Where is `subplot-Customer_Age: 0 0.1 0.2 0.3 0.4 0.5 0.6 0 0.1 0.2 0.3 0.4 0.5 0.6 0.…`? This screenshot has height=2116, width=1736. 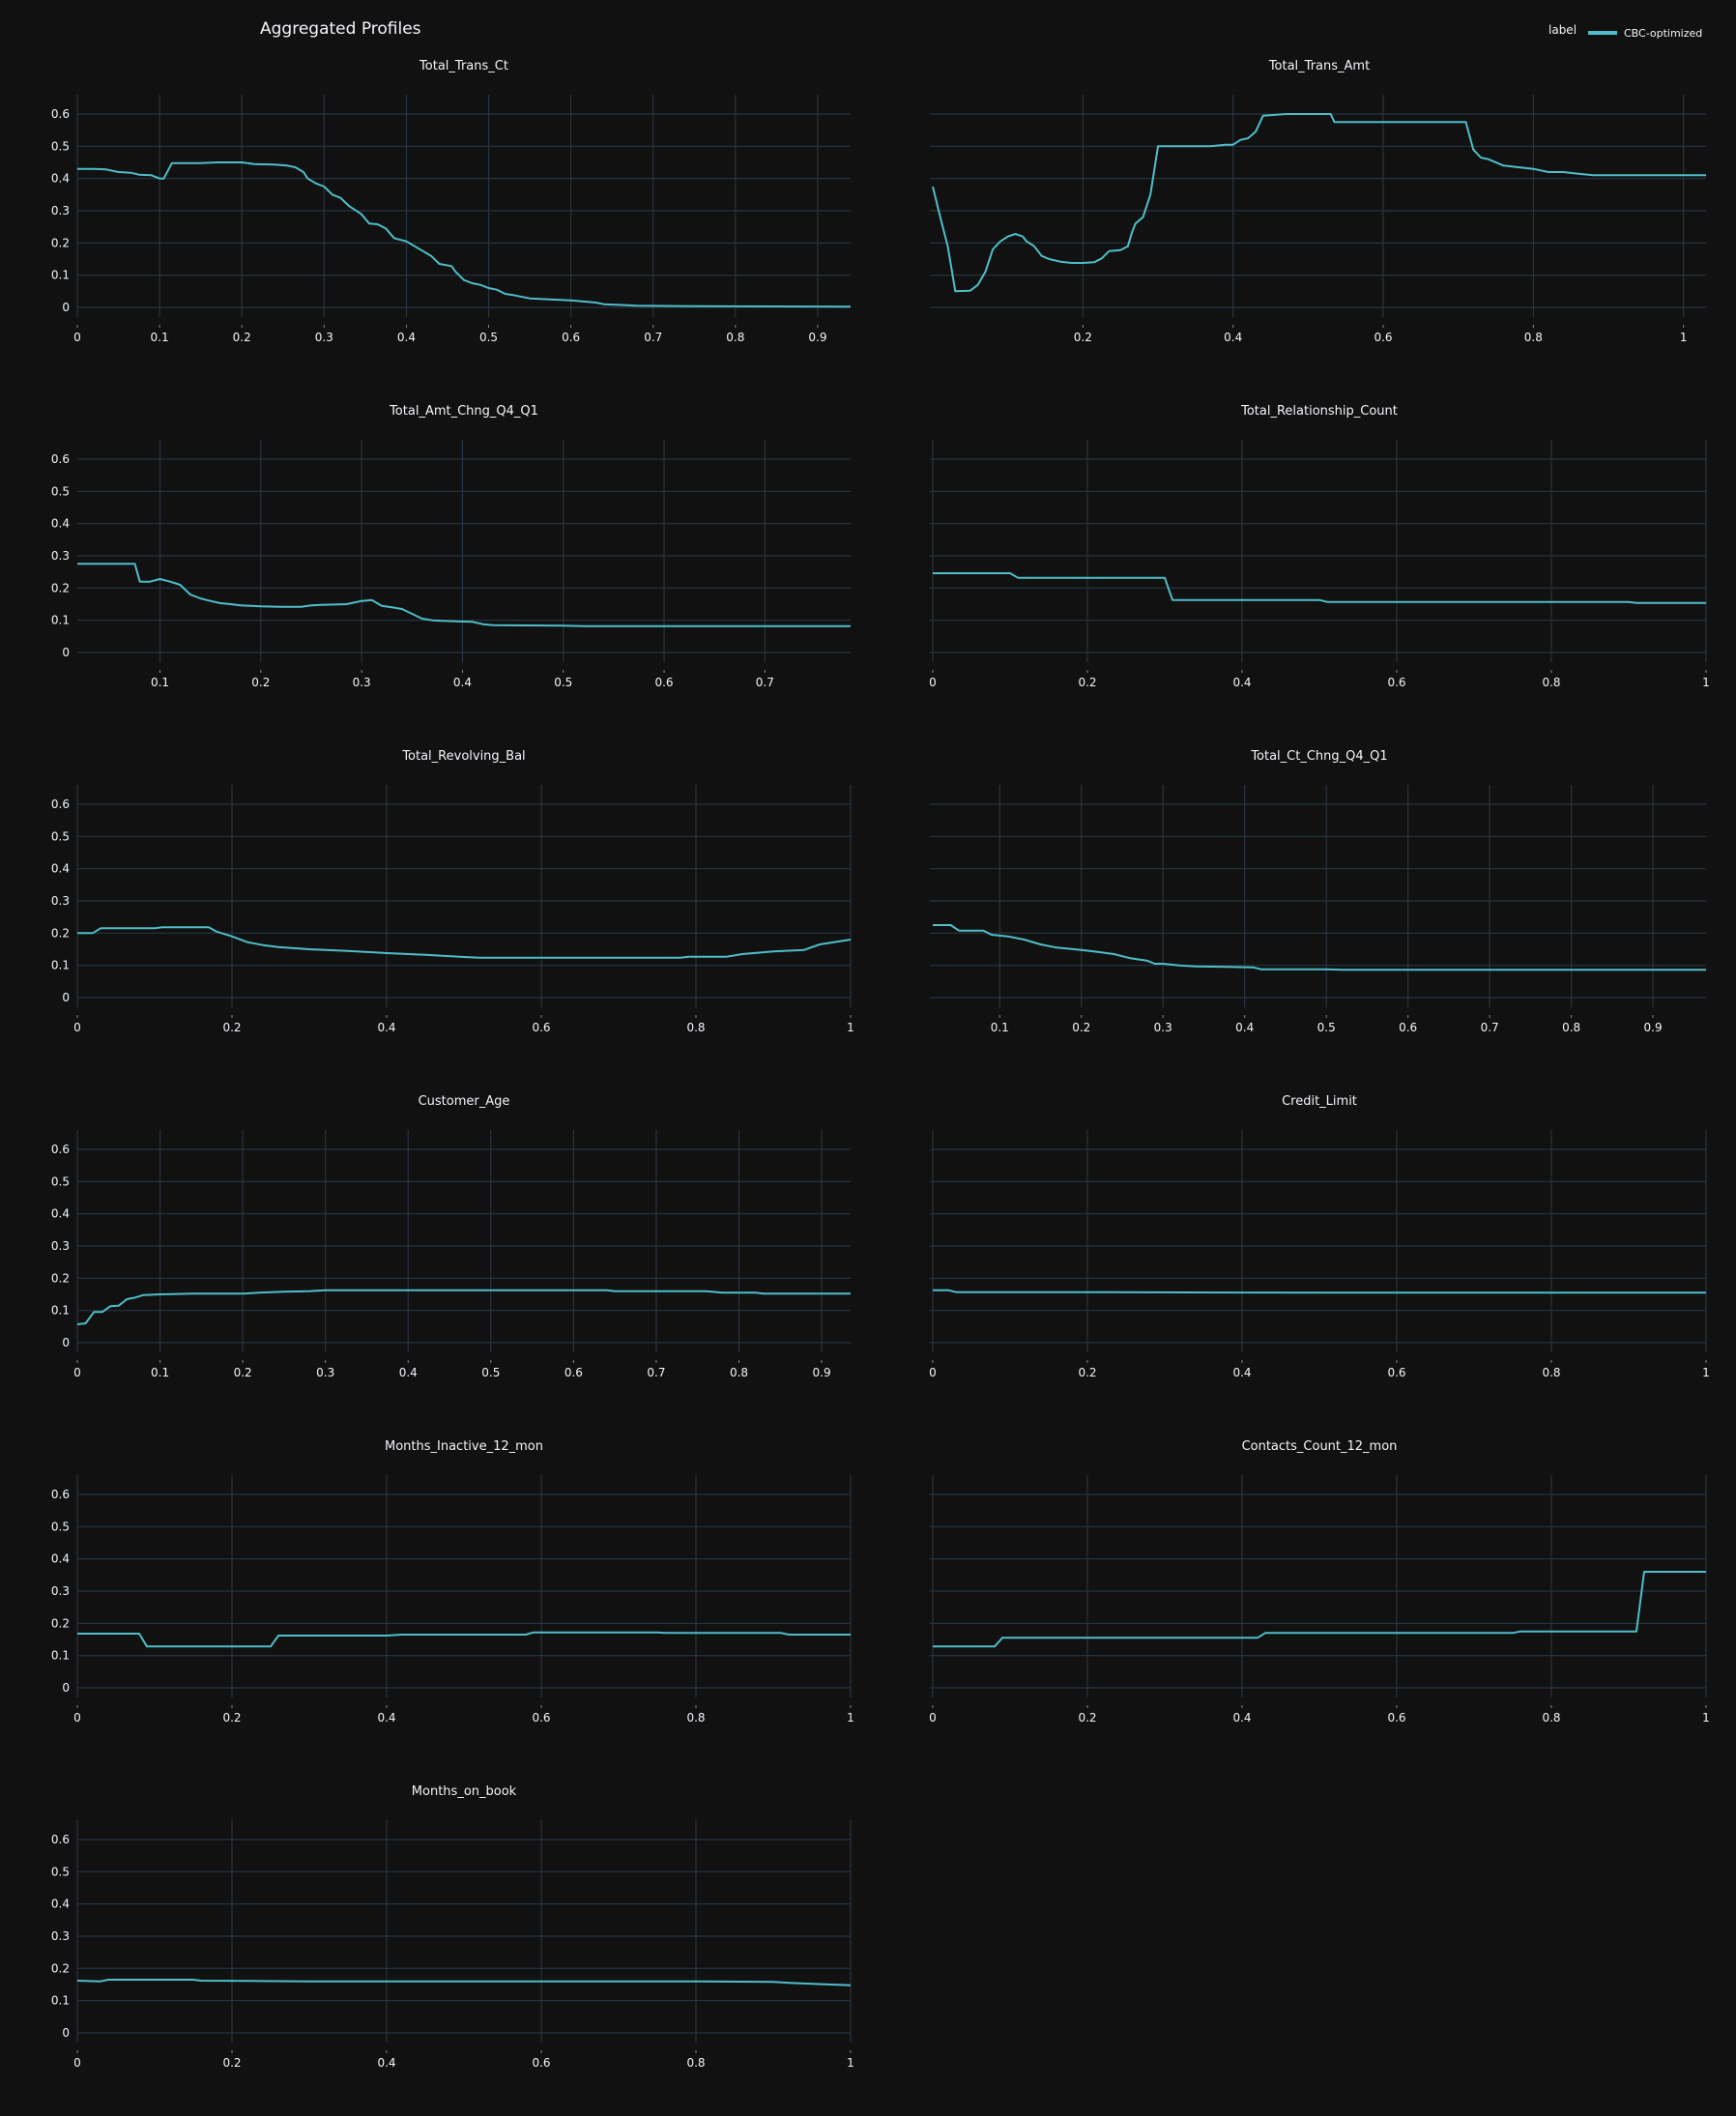
subplot-Customer_Age: 0 0.1 0.2 0.3 0.4 0.5 0.6 0 0.1 0.2 0.3 0.4 0.5 0.6 0.… is located at coordinates (451, 1236).